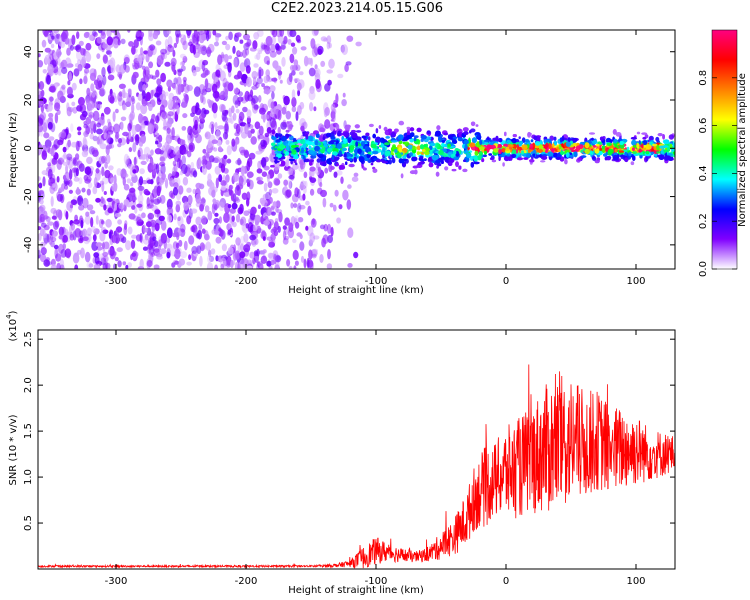 This screenshot has height=600, width=750. Describe the element at coordinates (356, 290) in the screenshot. I see `heatmap-x-label: Height of straight line (km)` at that location.